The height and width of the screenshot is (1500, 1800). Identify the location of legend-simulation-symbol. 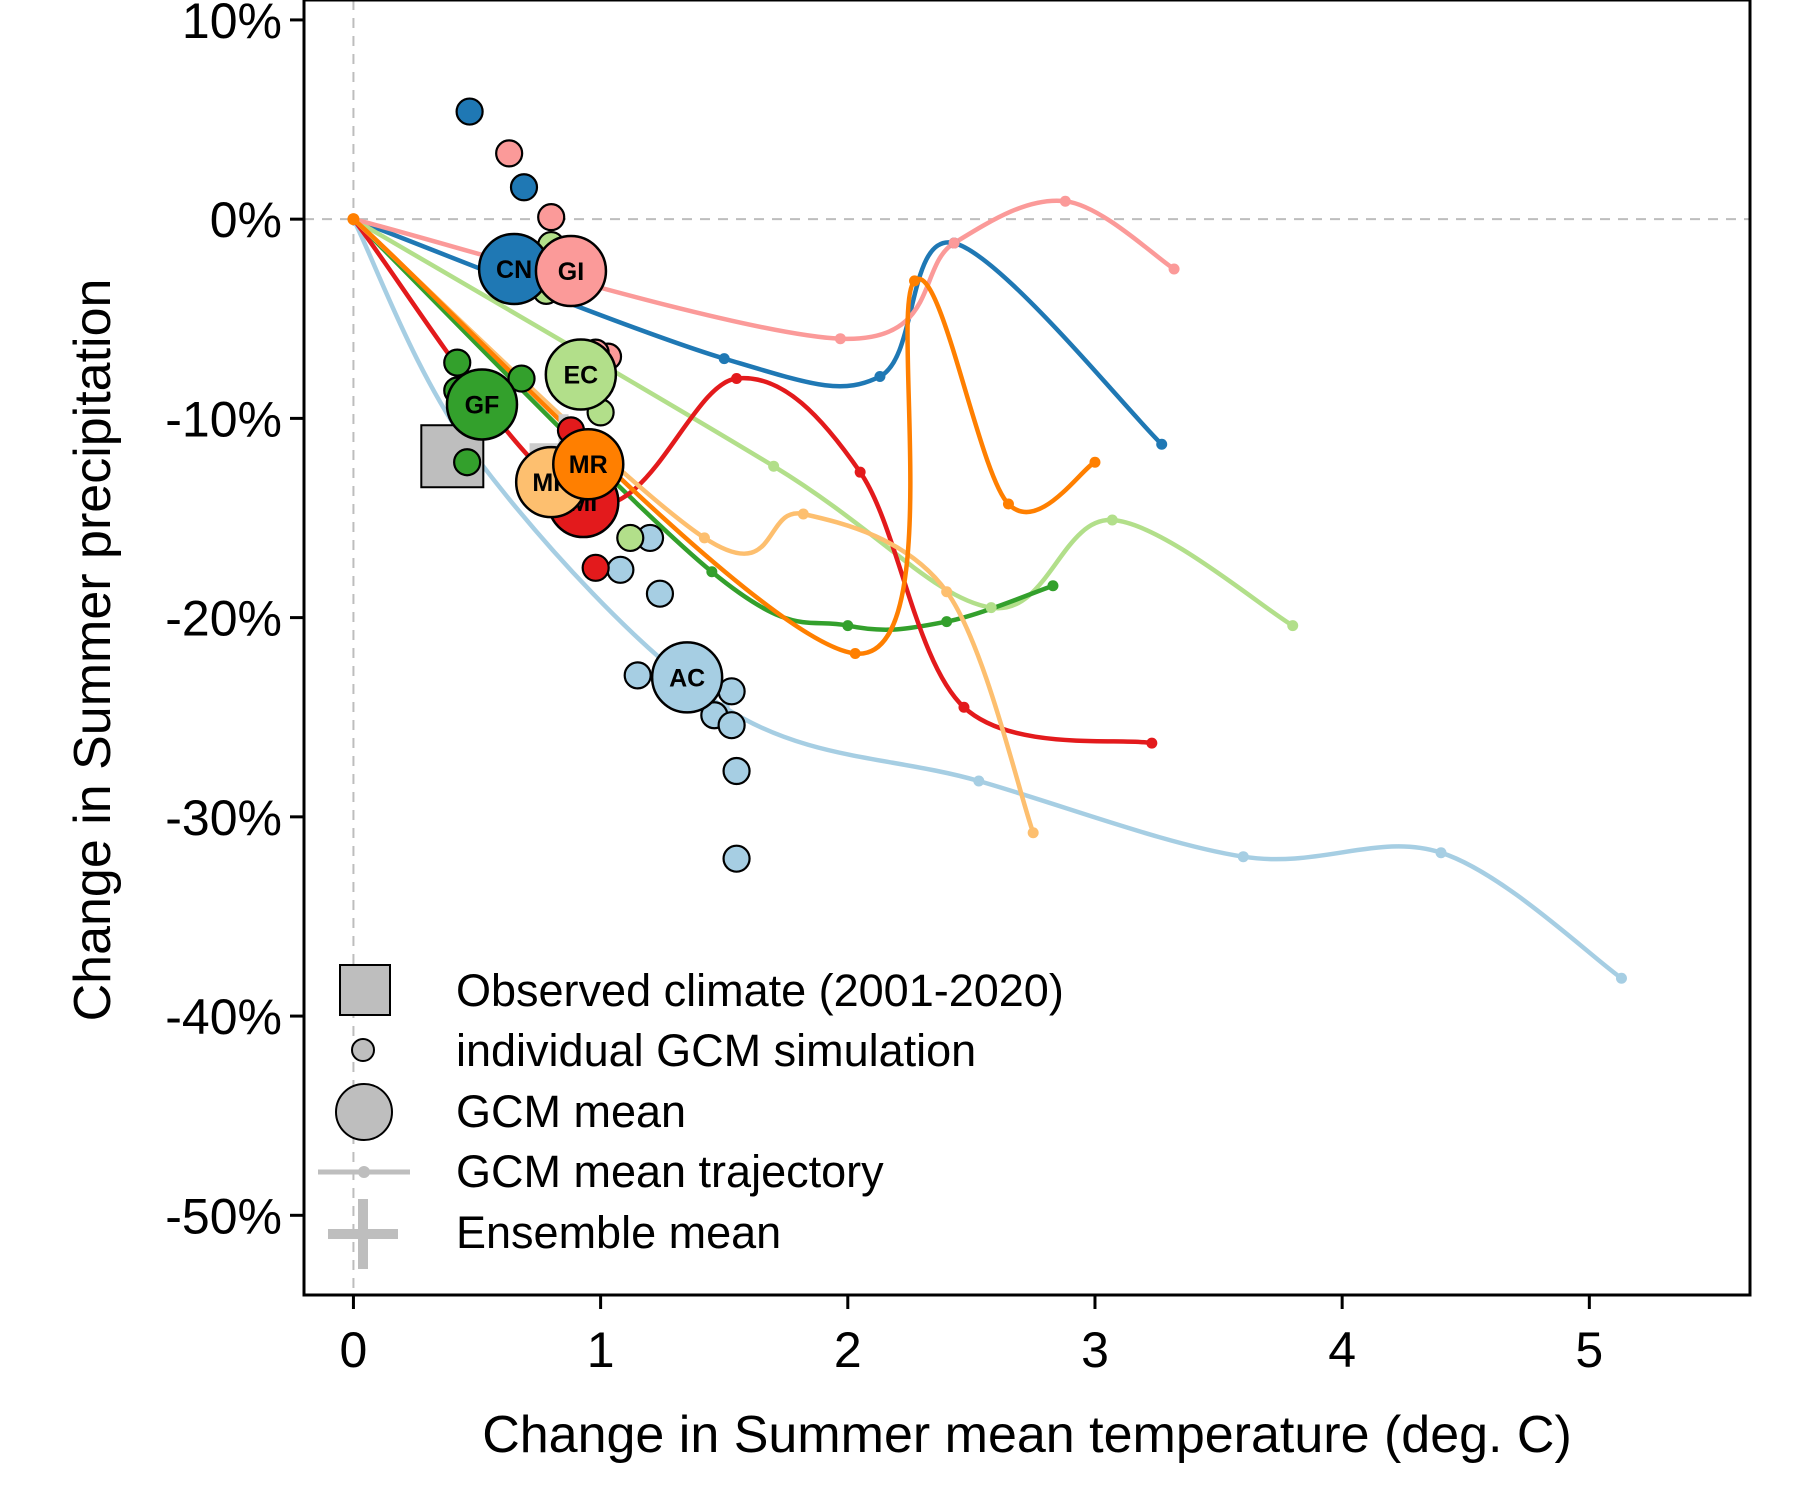
(363, 1050).